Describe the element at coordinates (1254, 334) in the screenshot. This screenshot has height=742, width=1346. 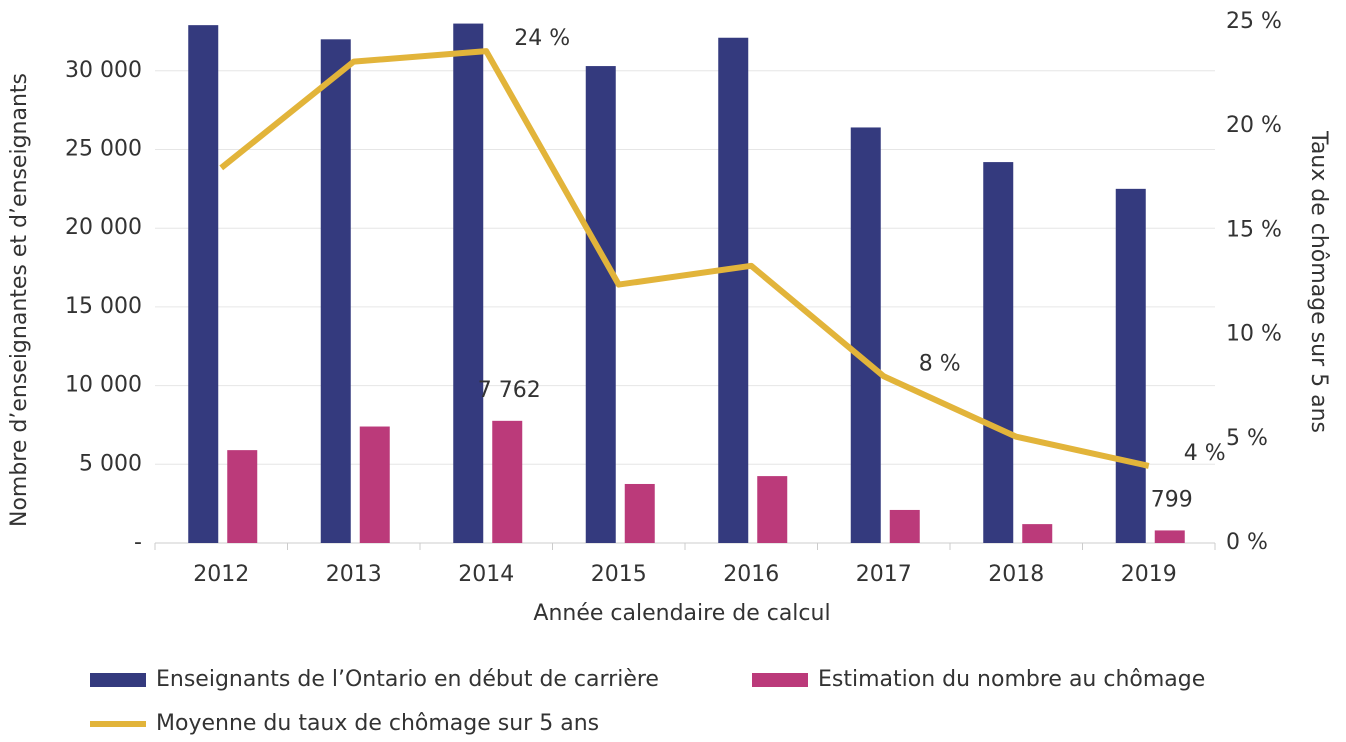
I see `y2-tick-label: 10 %` at that location.